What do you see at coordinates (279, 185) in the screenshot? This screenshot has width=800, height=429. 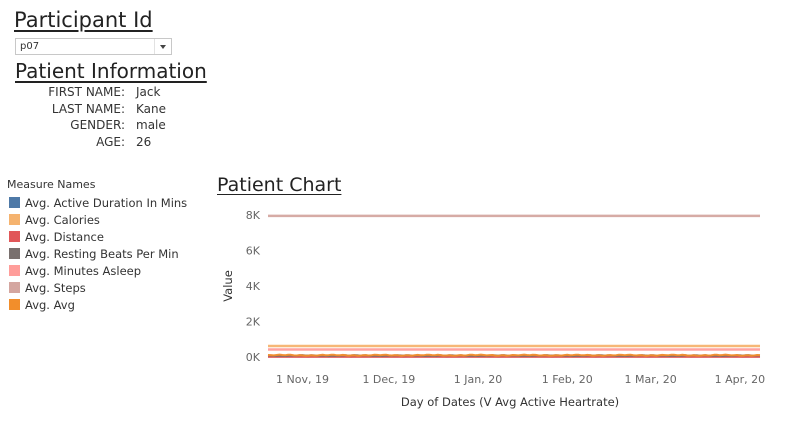 I see `patient-chart-title: Patient Chart` at bounding box center [279, 185].